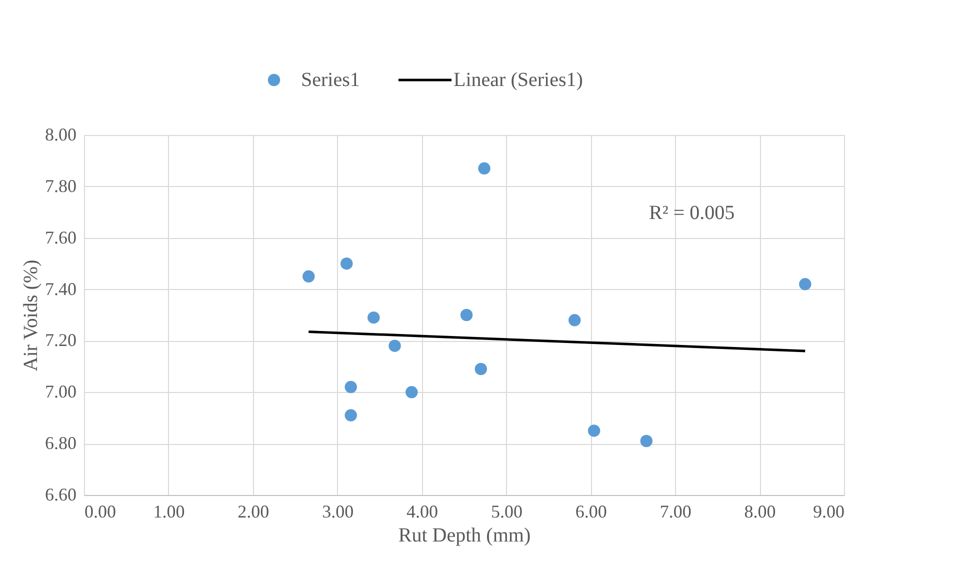 The image size is (956, 578). Describe the element at coordinates (422, 512) in the screenshot. I see `x-tick-label: 4.00` at that location.